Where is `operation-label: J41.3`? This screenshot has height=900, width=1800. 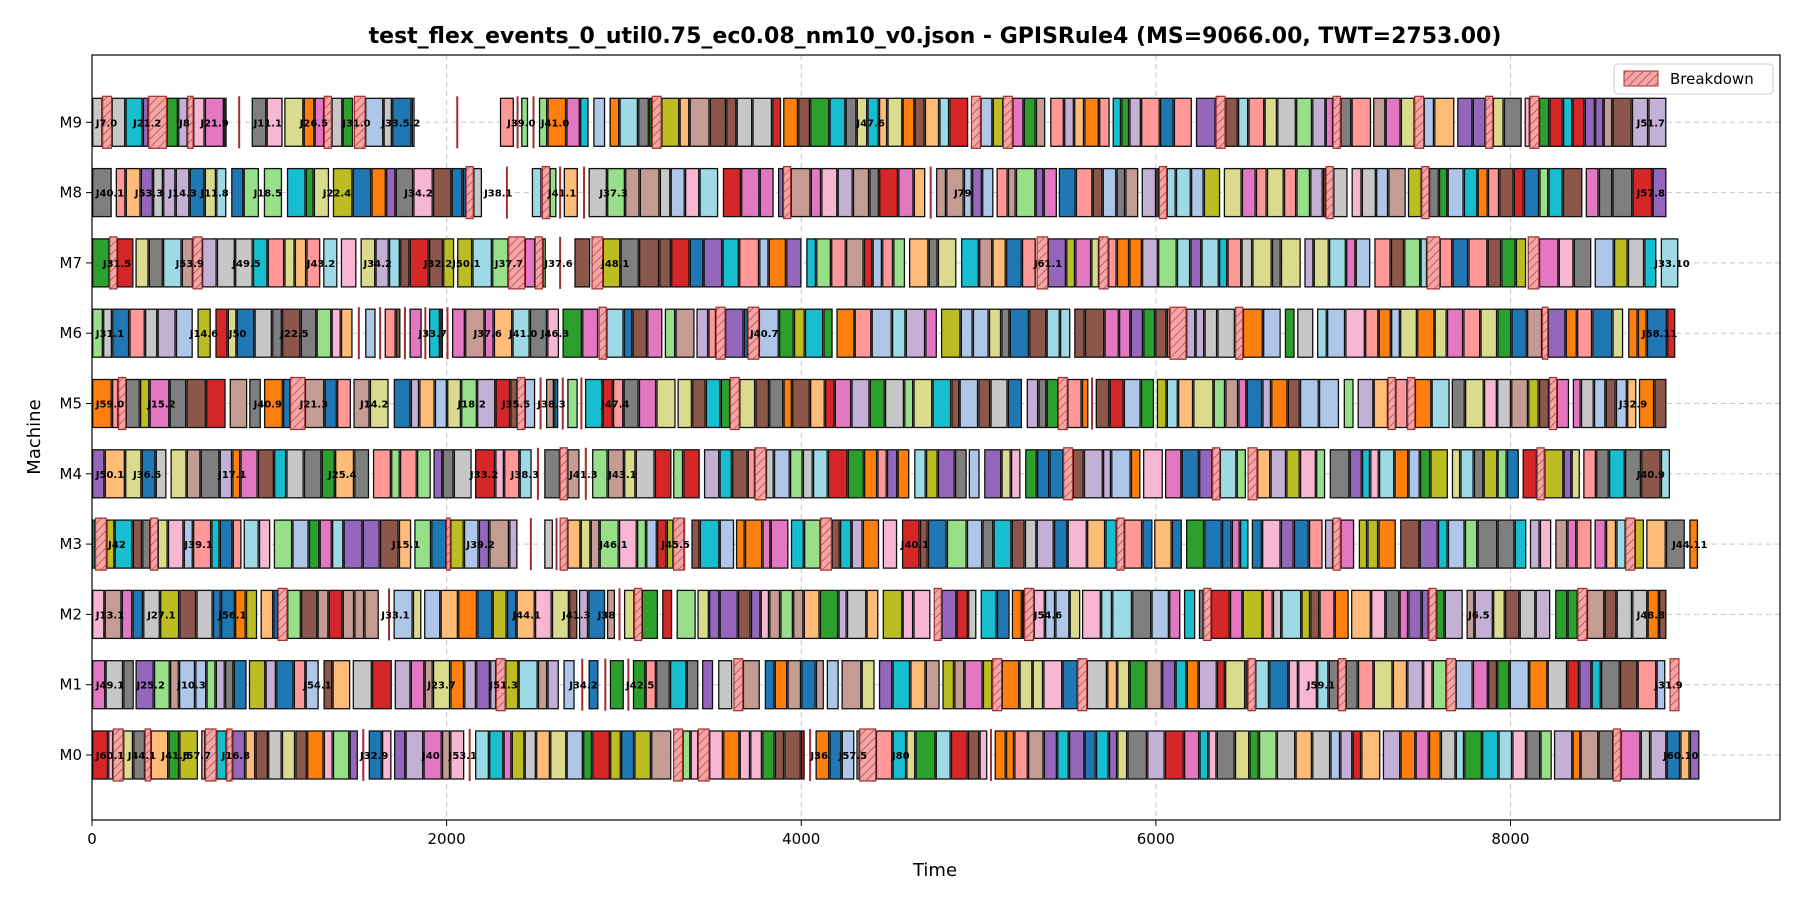 operation-label: J41.3 is located at coordinates (582, 475).